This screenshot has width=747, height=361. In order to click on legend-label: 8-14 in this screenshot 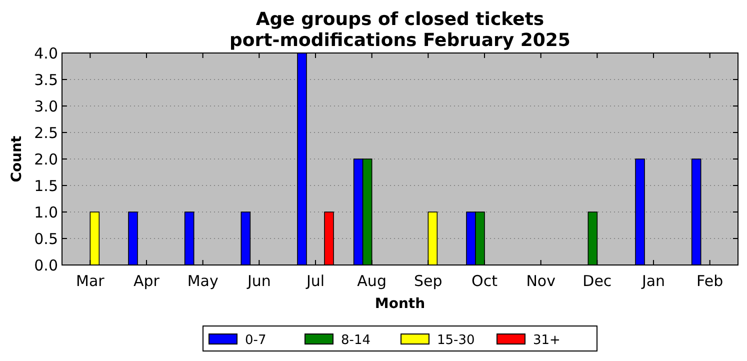, I will do `click(356, 340)`.